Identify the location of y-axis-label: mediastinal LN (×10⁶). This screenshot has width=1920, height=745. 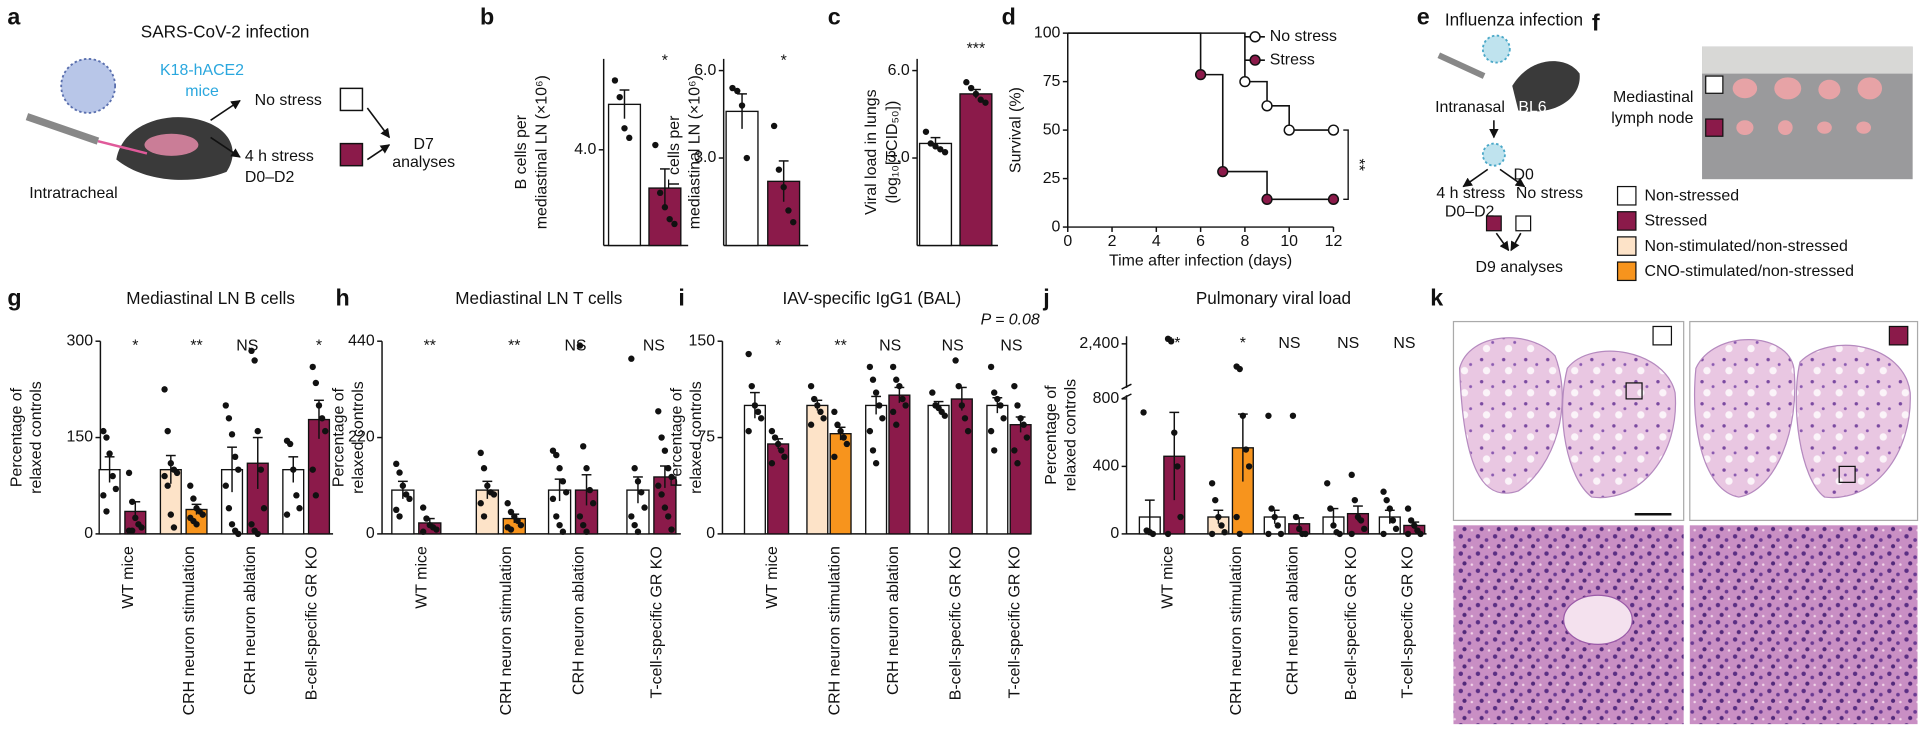
(542, 152).